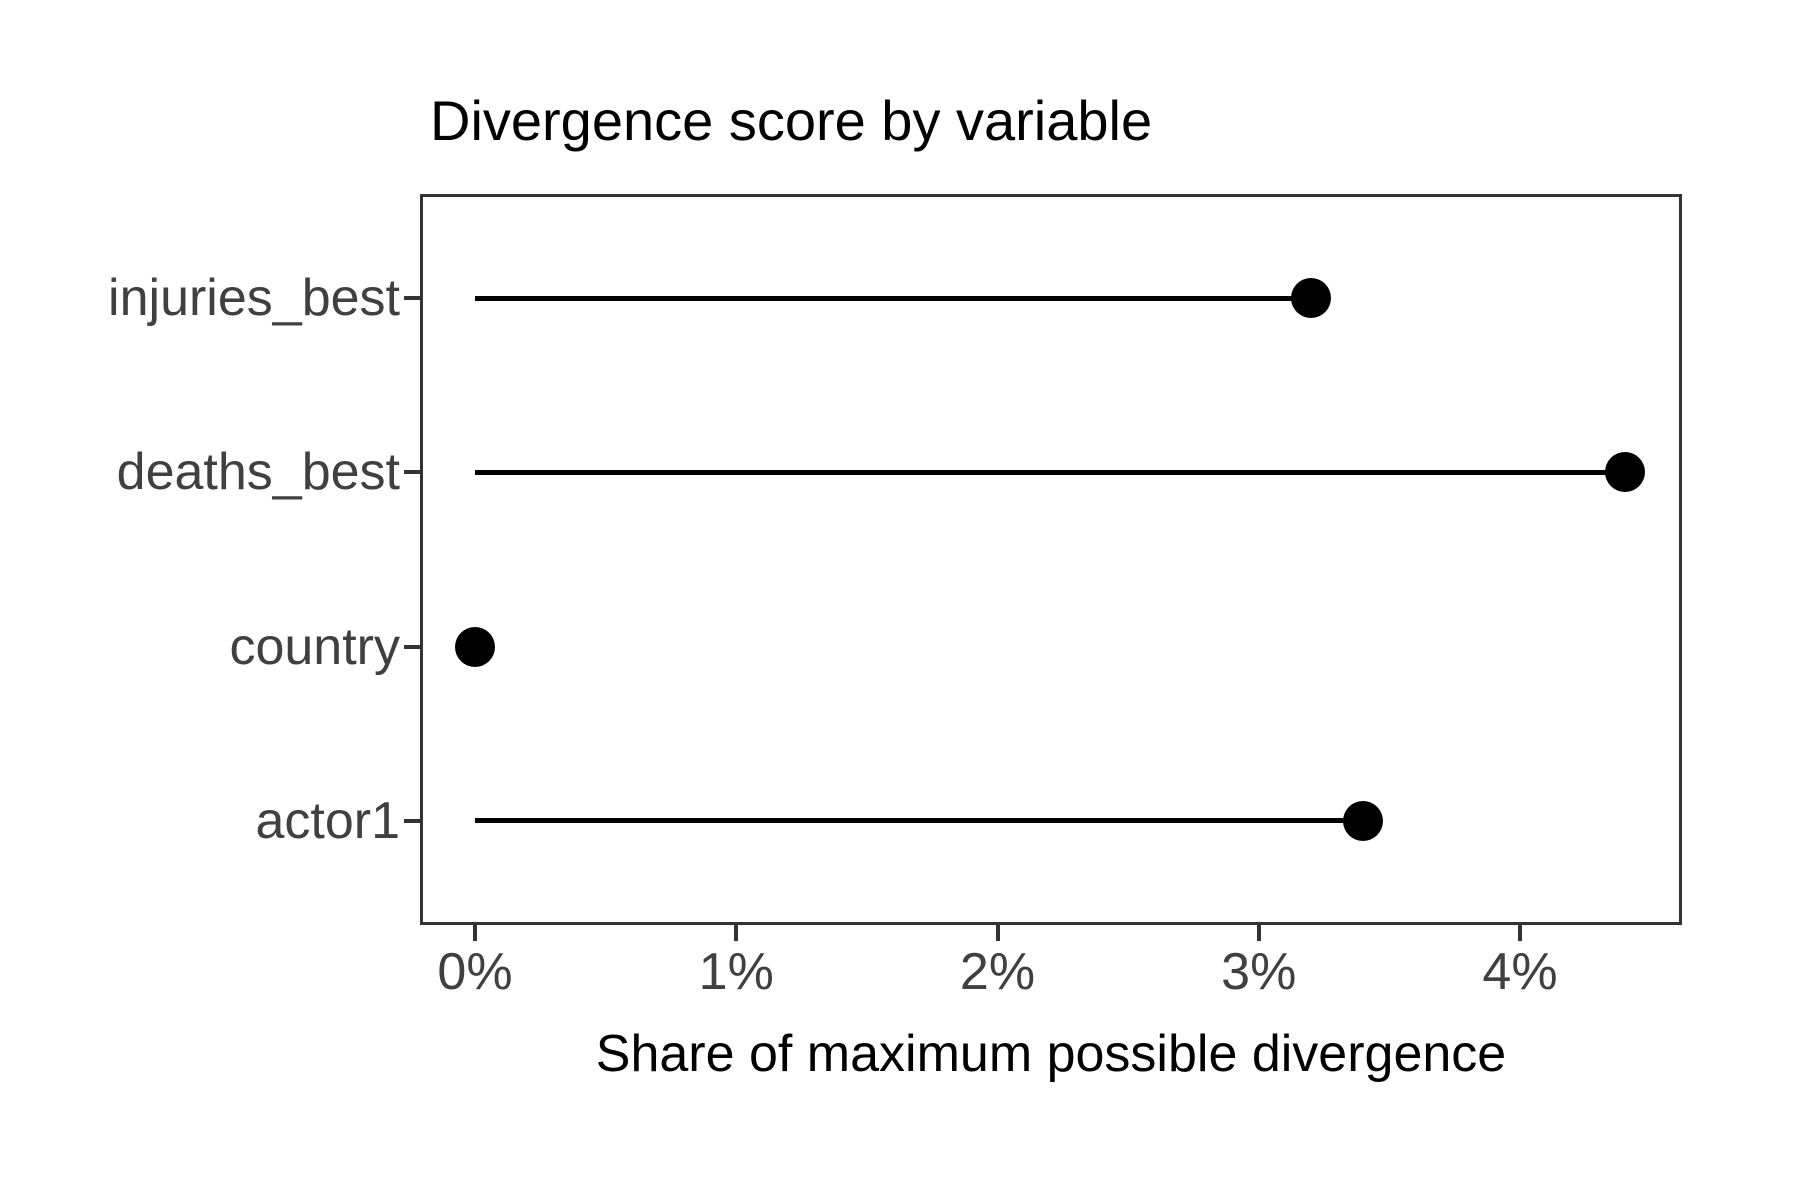 This screenshot has width=1800, height=1200. What do you see at coordinates (893, 298) in the screenshot?
I see `lollipop-stem-injuries_best` at bounding box center [893, 298].